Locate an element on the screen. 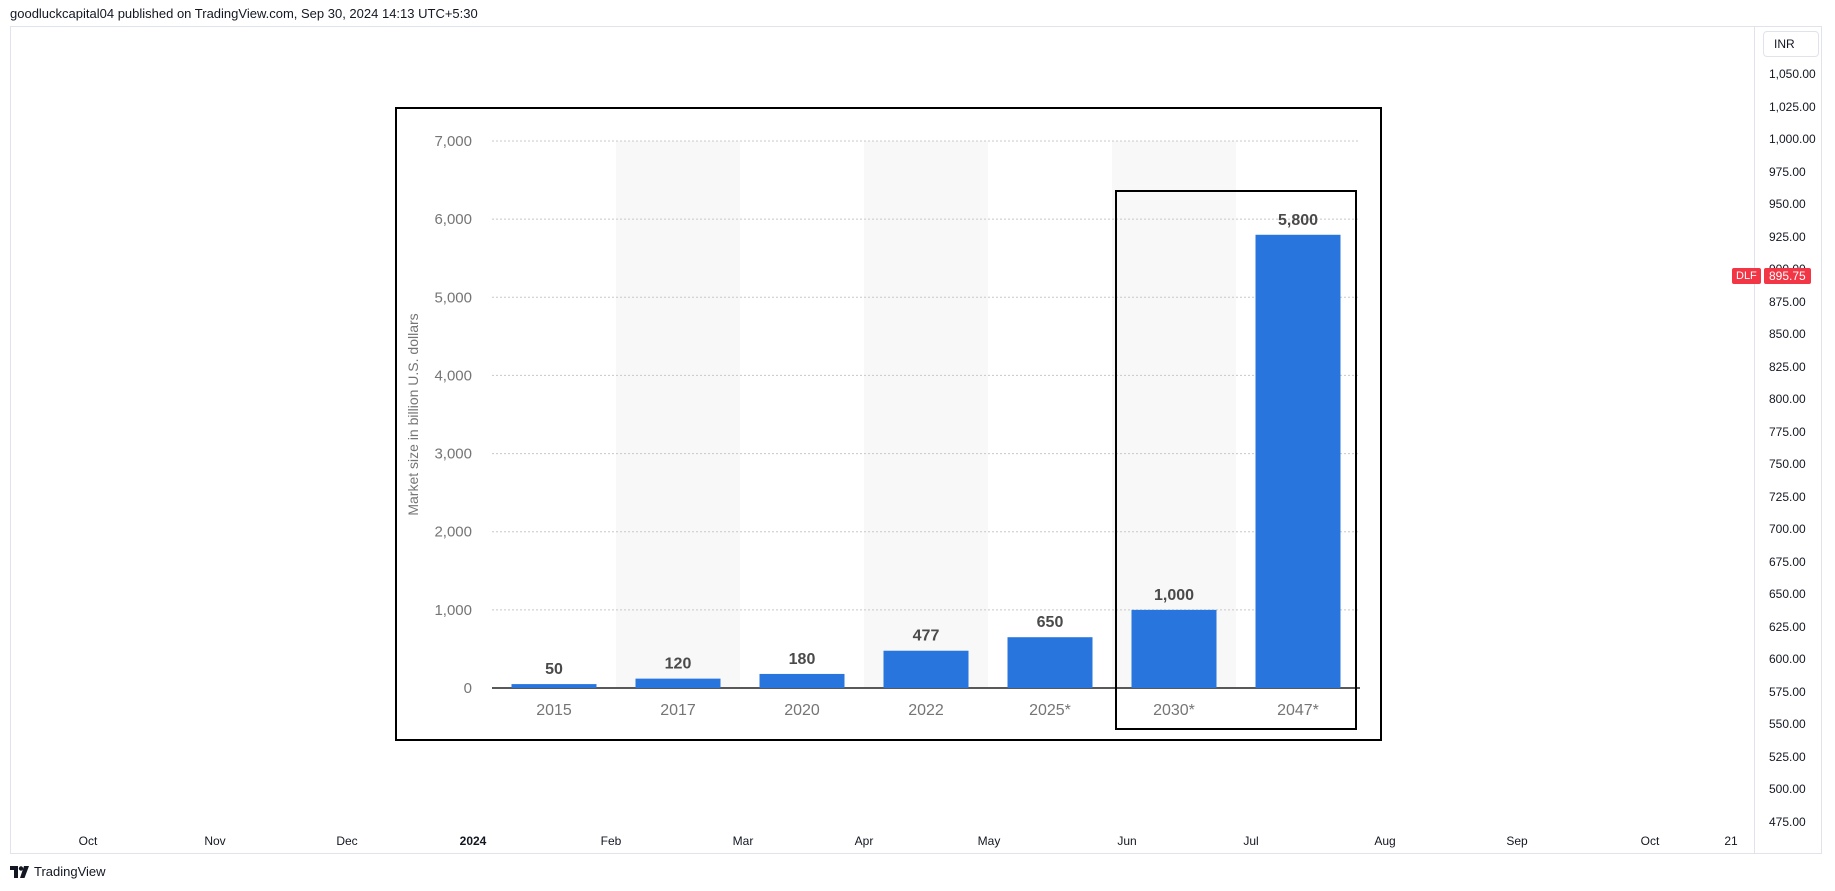  price-tick-label: 875.00 is located at coordinates (1787, 301).